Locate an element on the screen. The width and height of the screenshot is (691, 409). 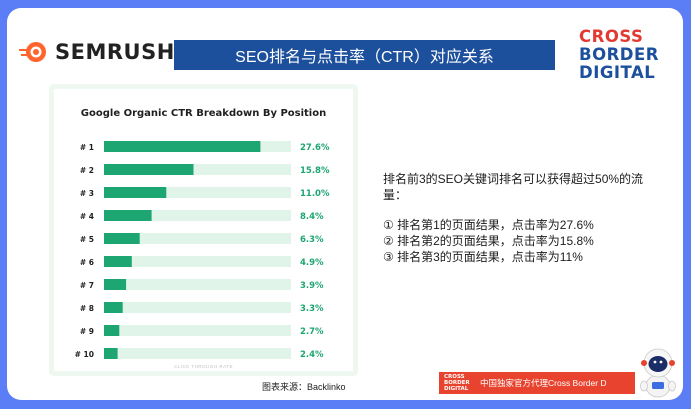
category-label: # 6 is located at coordinates (87, 262).